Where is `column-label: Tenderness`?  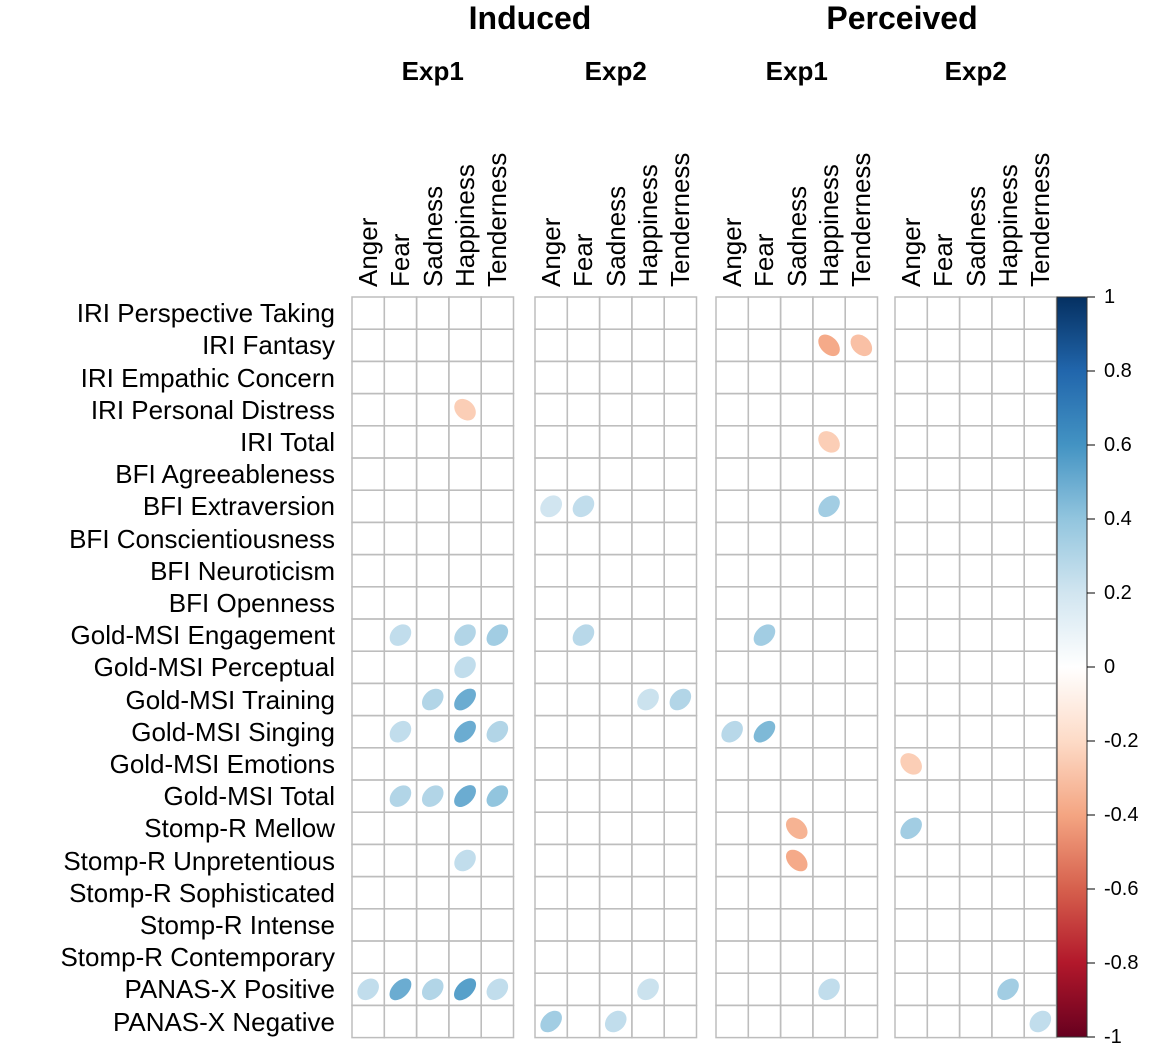
column-label: Tenderness is located at coordinates (680, 219).